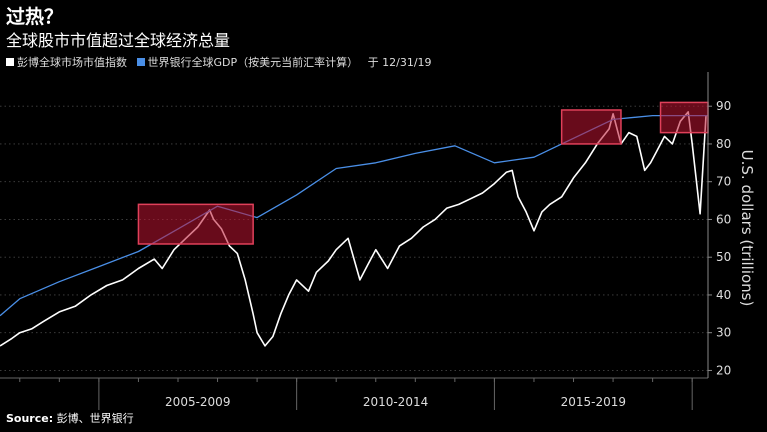  I want to click on y-tick-label-90: 90, so click(723, 106).